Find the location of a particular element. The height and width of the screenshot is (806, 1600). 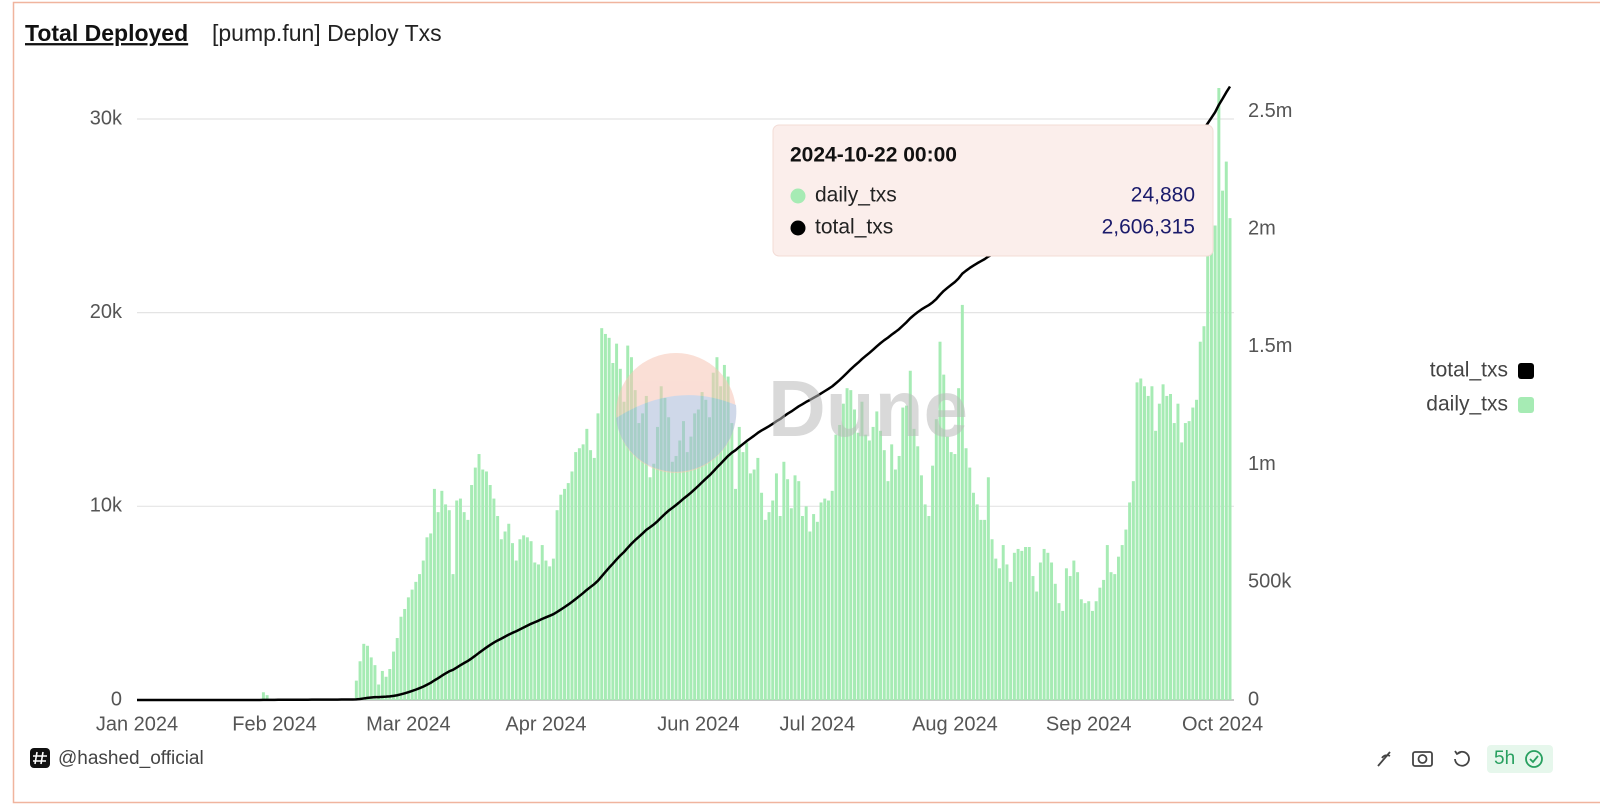

tooltip-value: 2,606,315 is located at coordinates (1148, 227).